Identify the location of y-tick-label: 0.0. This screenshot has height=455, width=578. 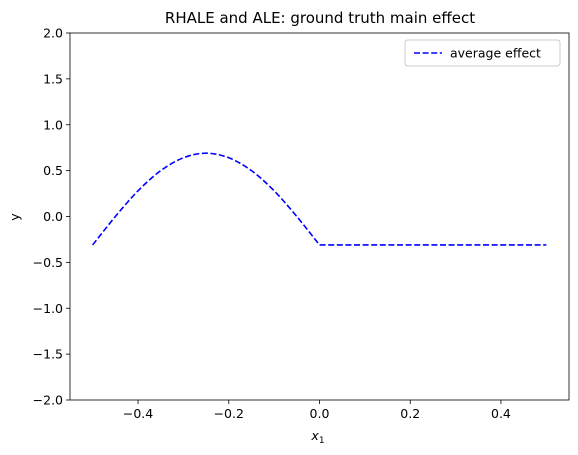
(53, 216).